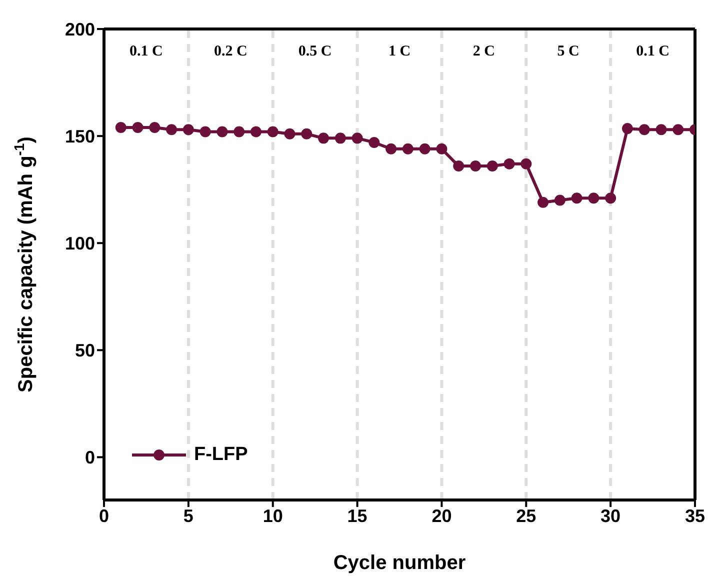  Describe the element at coordinates (272, 516) in the screenshot. I see `x-tick-label: 10` at that location.